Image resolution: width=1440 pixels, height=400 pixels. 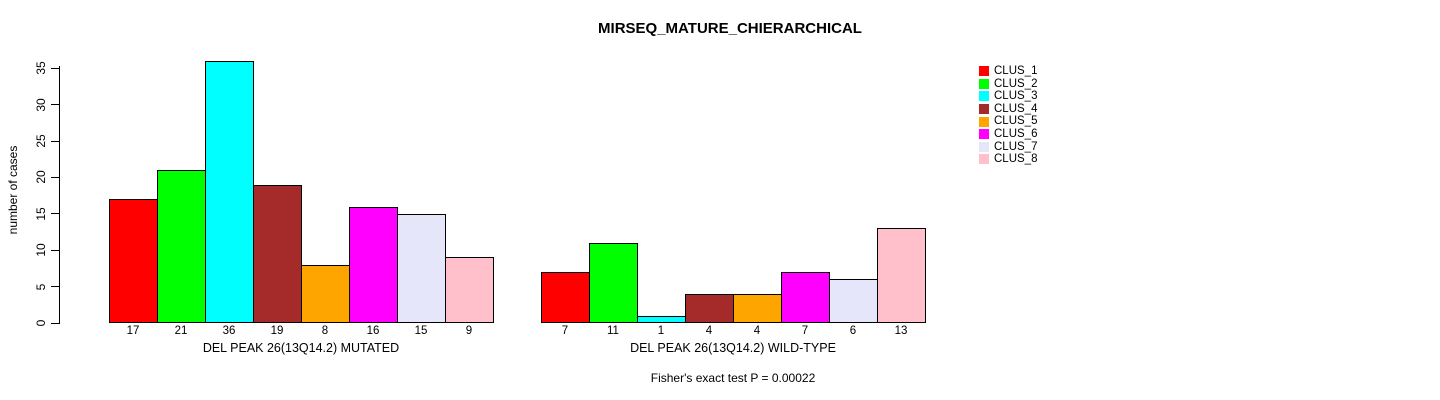 I want to click on legend-item: CLUS_5, so click(x=1008, y=121).